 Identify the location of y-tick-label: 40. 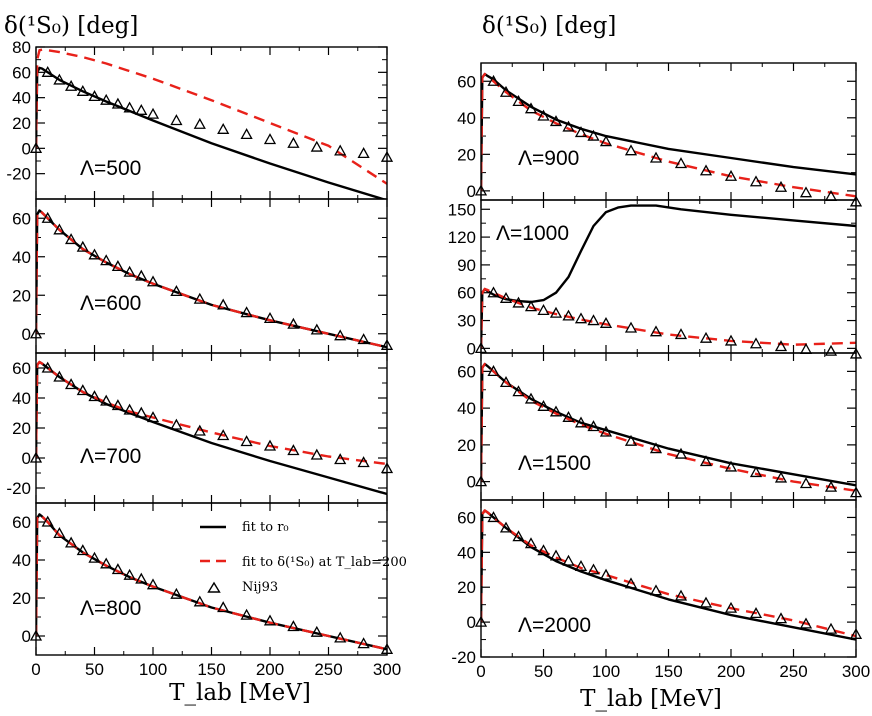
(21, 560).